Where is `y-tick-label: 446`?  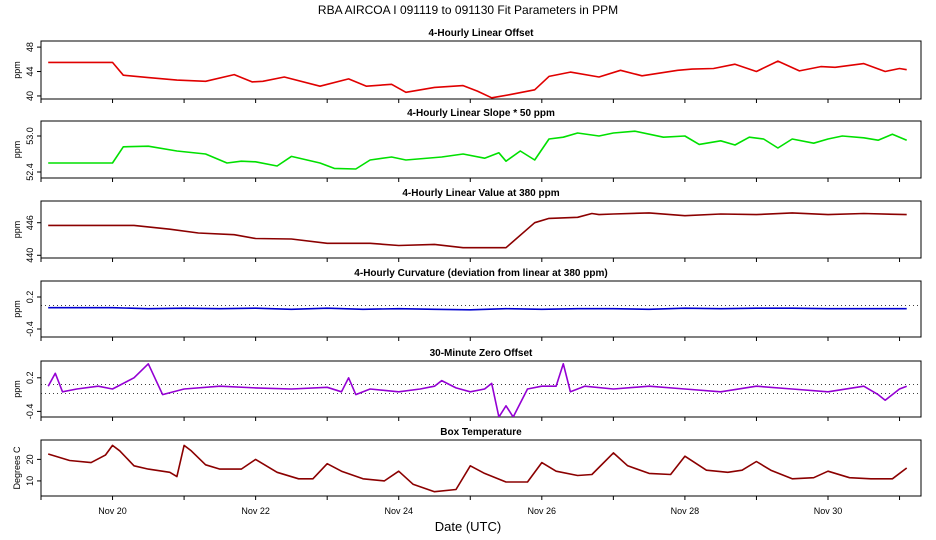 y-tick-label: 446 is located at coordinates (30, 222).